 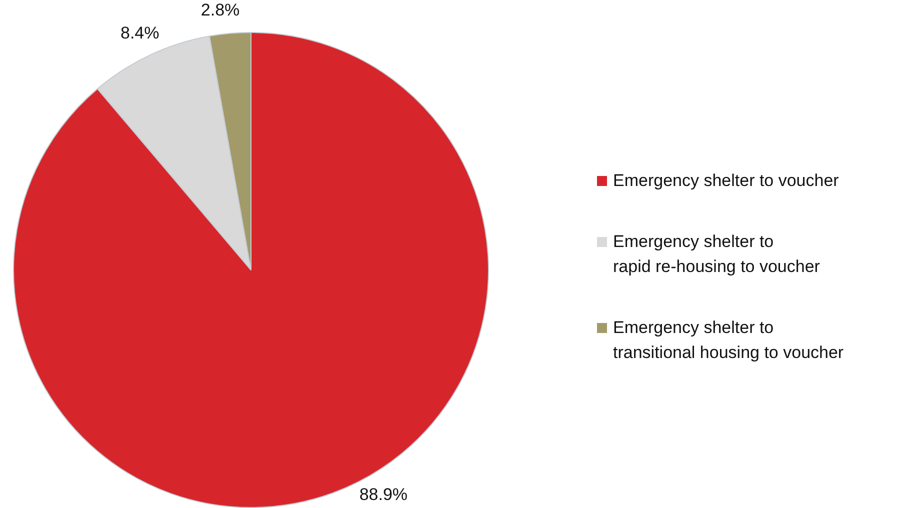 What do you see at coordinates (726, 181) in the screenshot?
I see `legend-label: Emergency shelter to voucher` at bounding box center [726, 181].